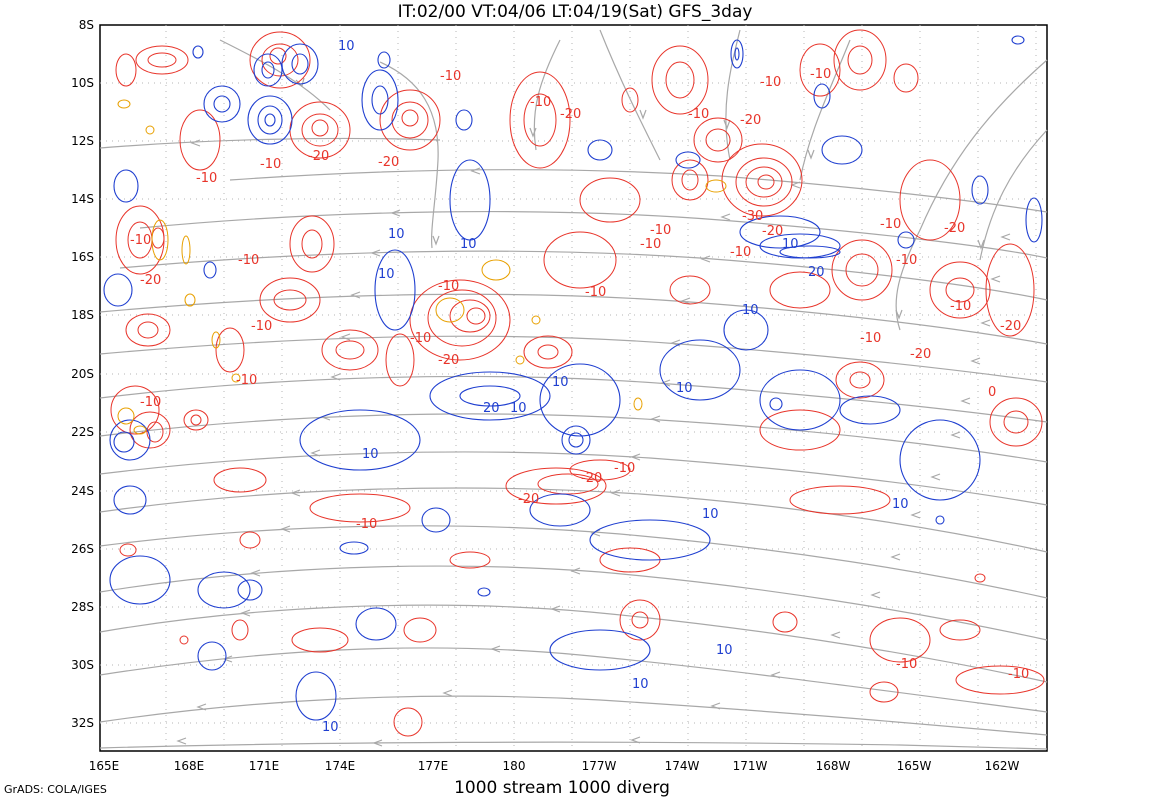 The width and height of the screenshot is (1150, 800). What do you see at coordinates (82, 723) in the screenshot?
I see `lat-tick-label: 32S` at bounding box center [82, 723].